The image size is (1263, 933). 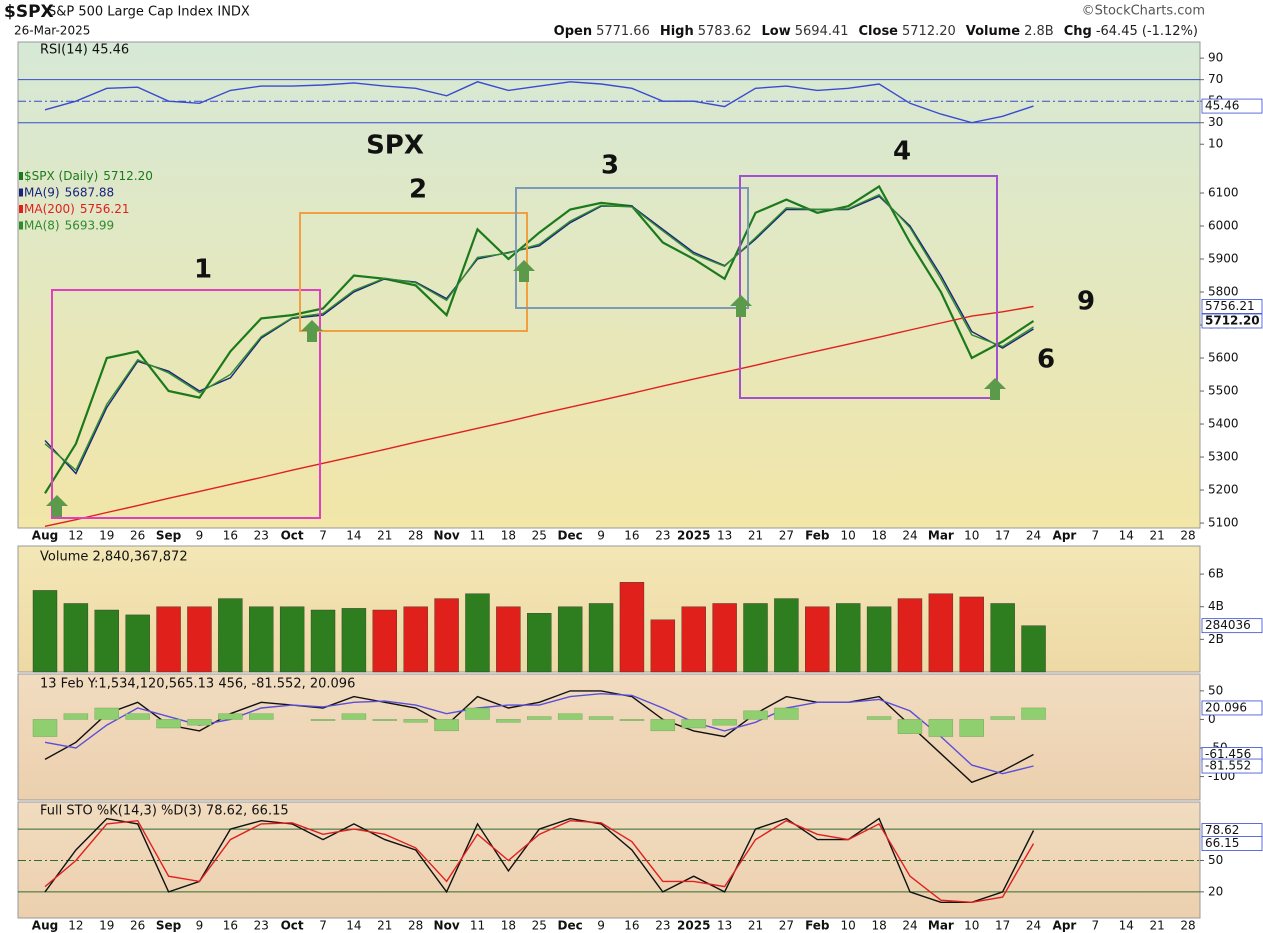 What do you see at coordinates (137, 536) in the screenshot?
I see `x-tick-label: 26` at bounding box center [137, 536].